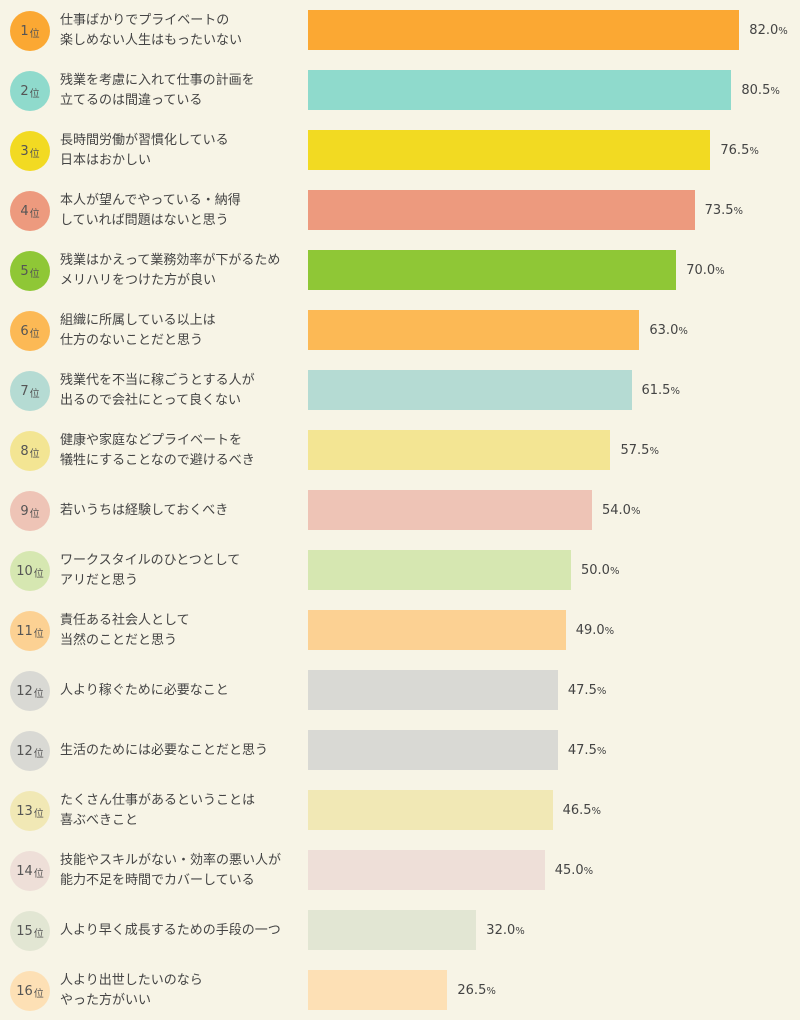 This screenshot has height=1020, width=800. Describe the element at coordinates (30, 871) in the screenshot. I see `rank-badge: 14 位` at that location.